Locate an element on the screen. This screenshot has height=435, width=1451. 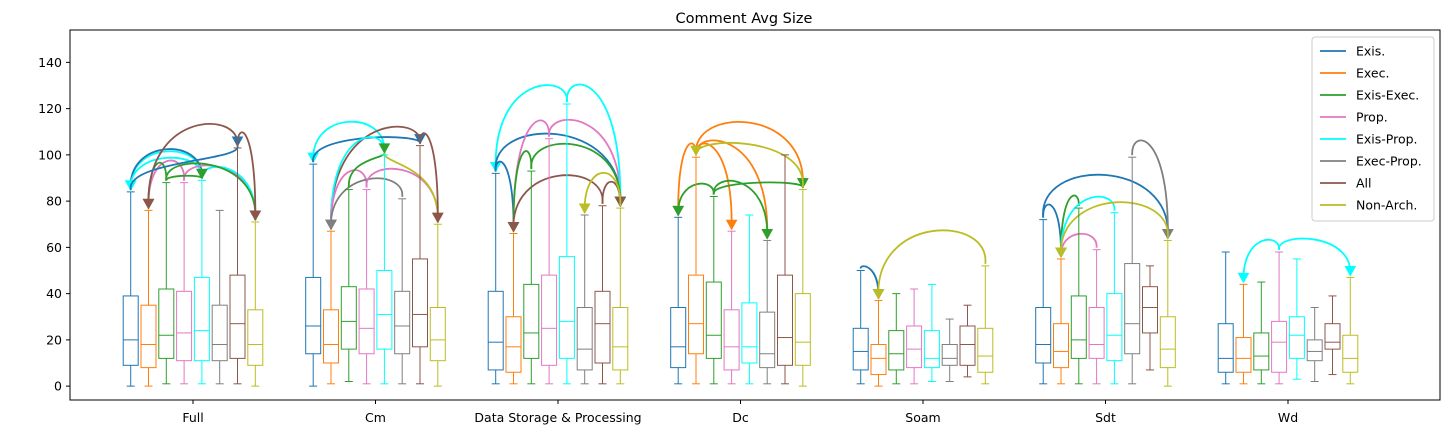
box-exec--1 is located at coordinates (331, 307).